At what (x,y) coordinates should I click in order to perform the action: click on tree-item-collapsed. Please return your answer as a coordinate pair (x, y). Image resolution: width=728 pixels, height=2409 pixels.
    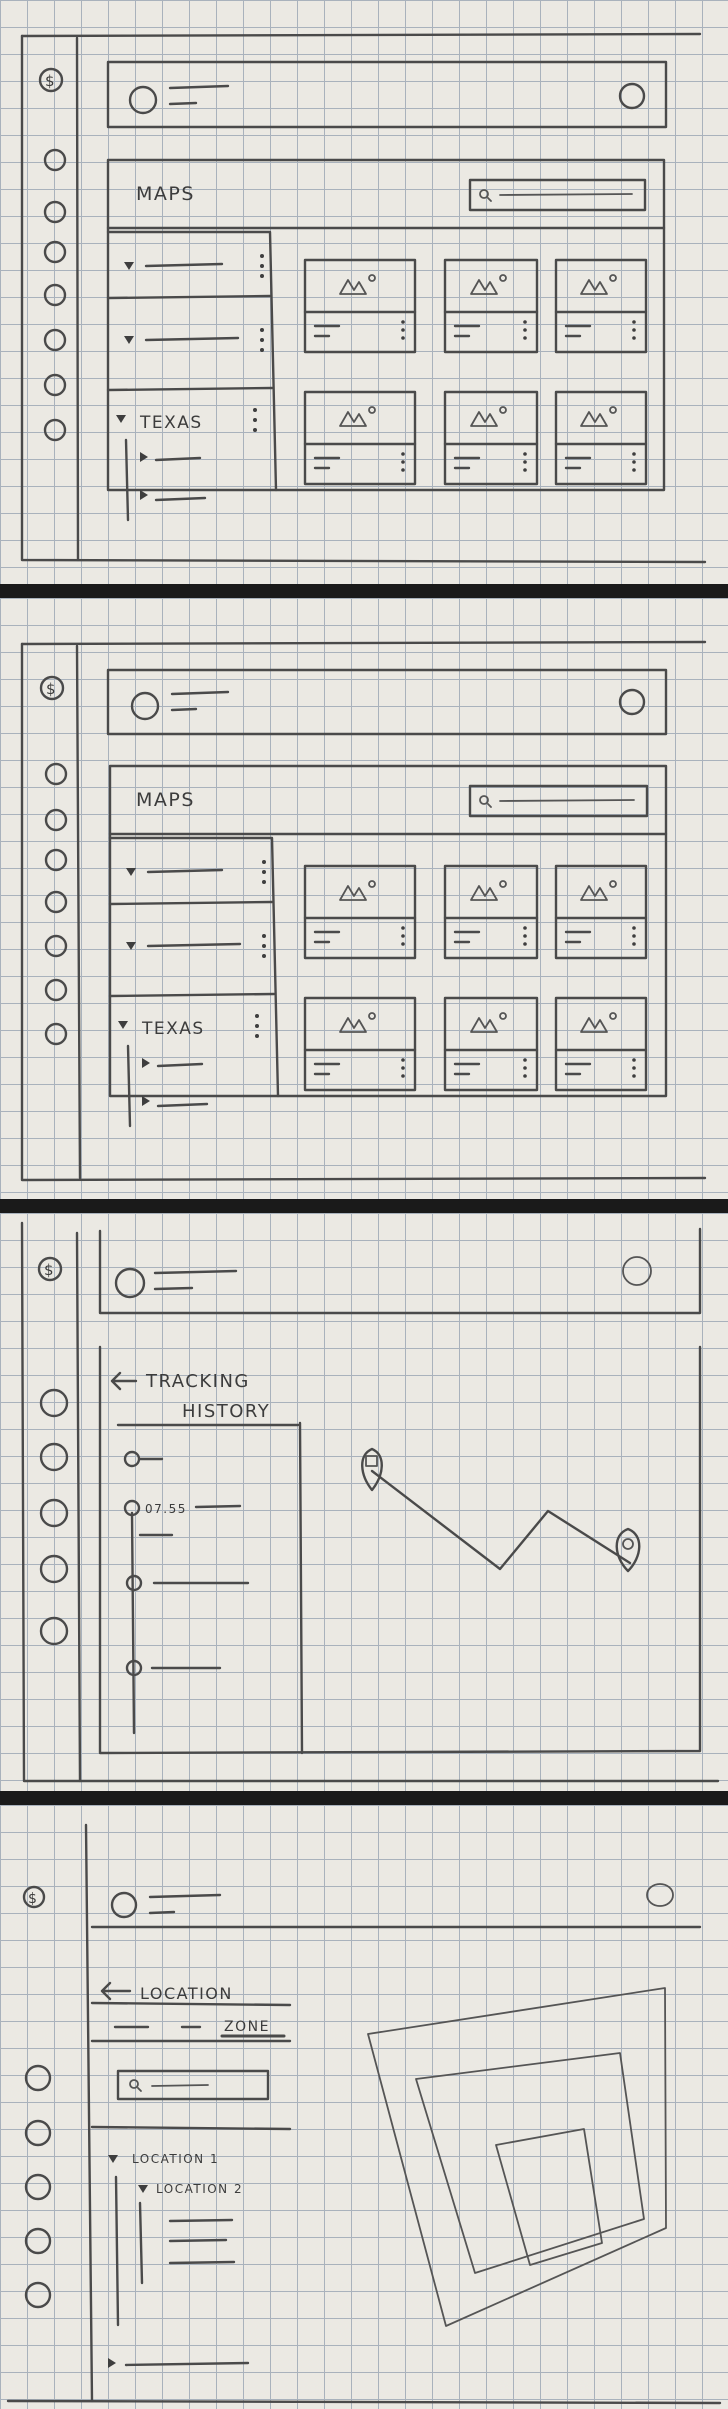
    Looking at the image, I should click on (179, 2363).